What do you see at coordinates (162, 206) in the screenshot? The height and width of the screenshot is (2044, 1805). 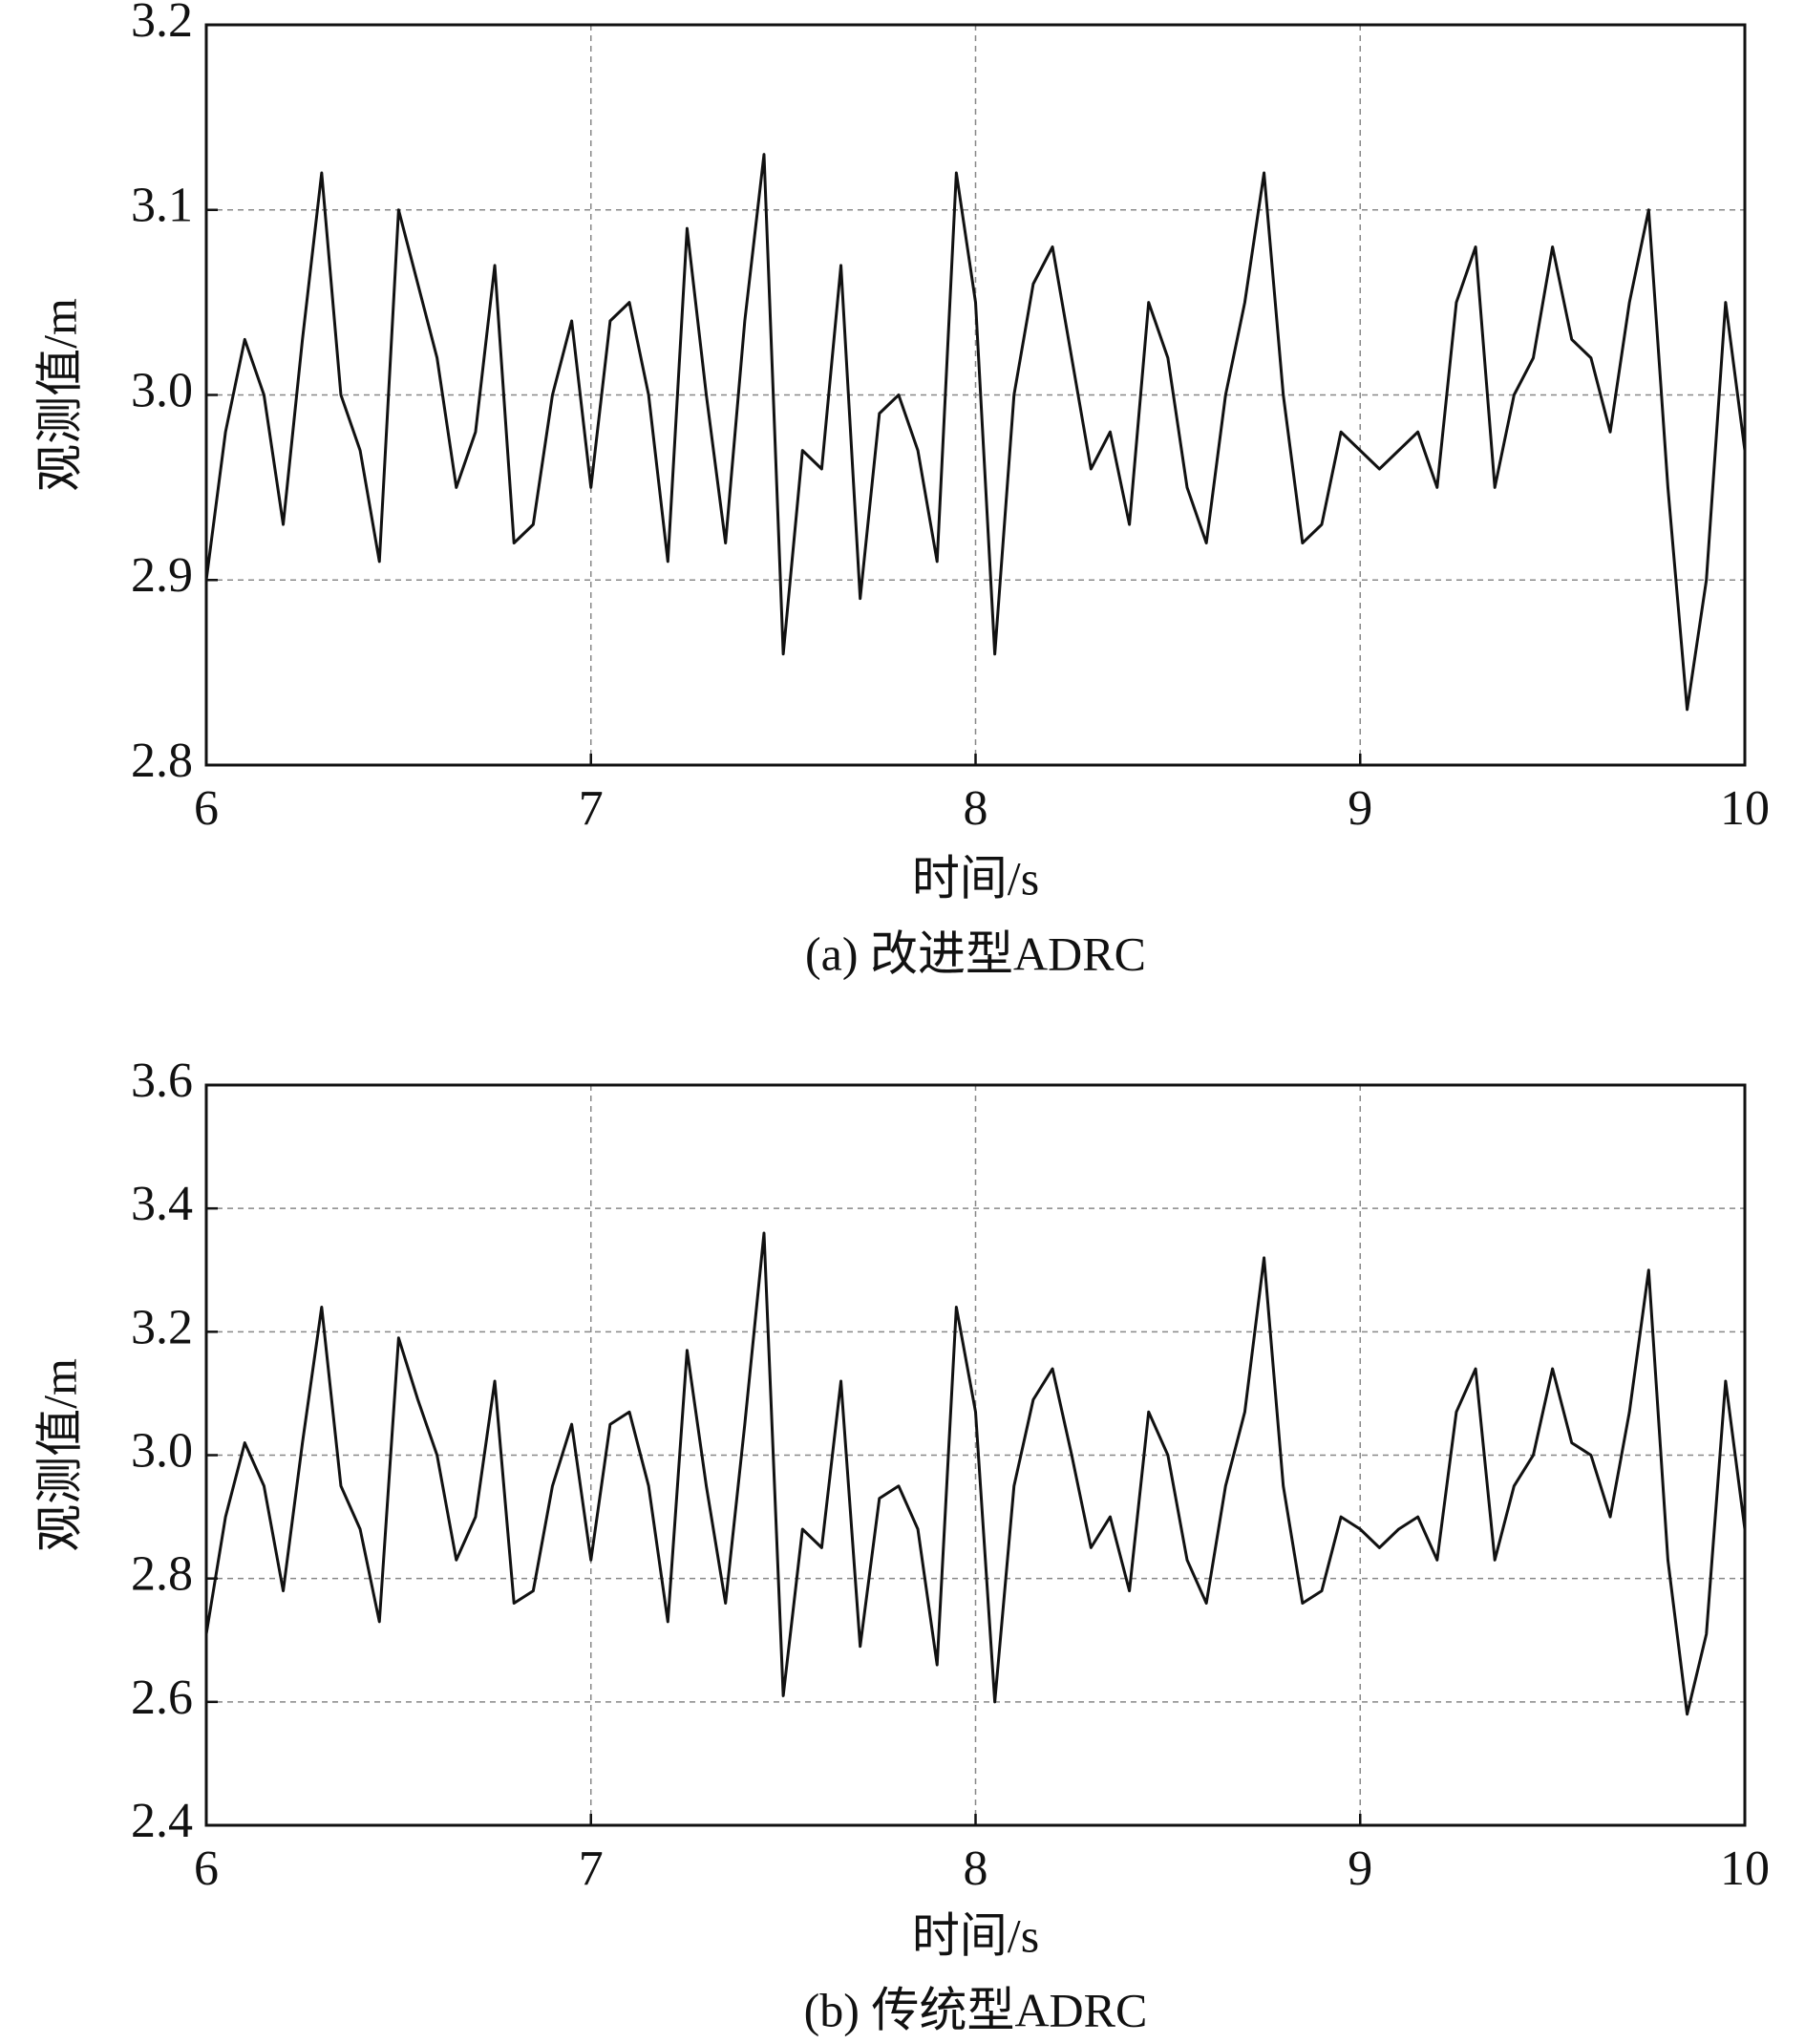 I see `y-tick-label: 3.1` at bounding box center [162, 206].